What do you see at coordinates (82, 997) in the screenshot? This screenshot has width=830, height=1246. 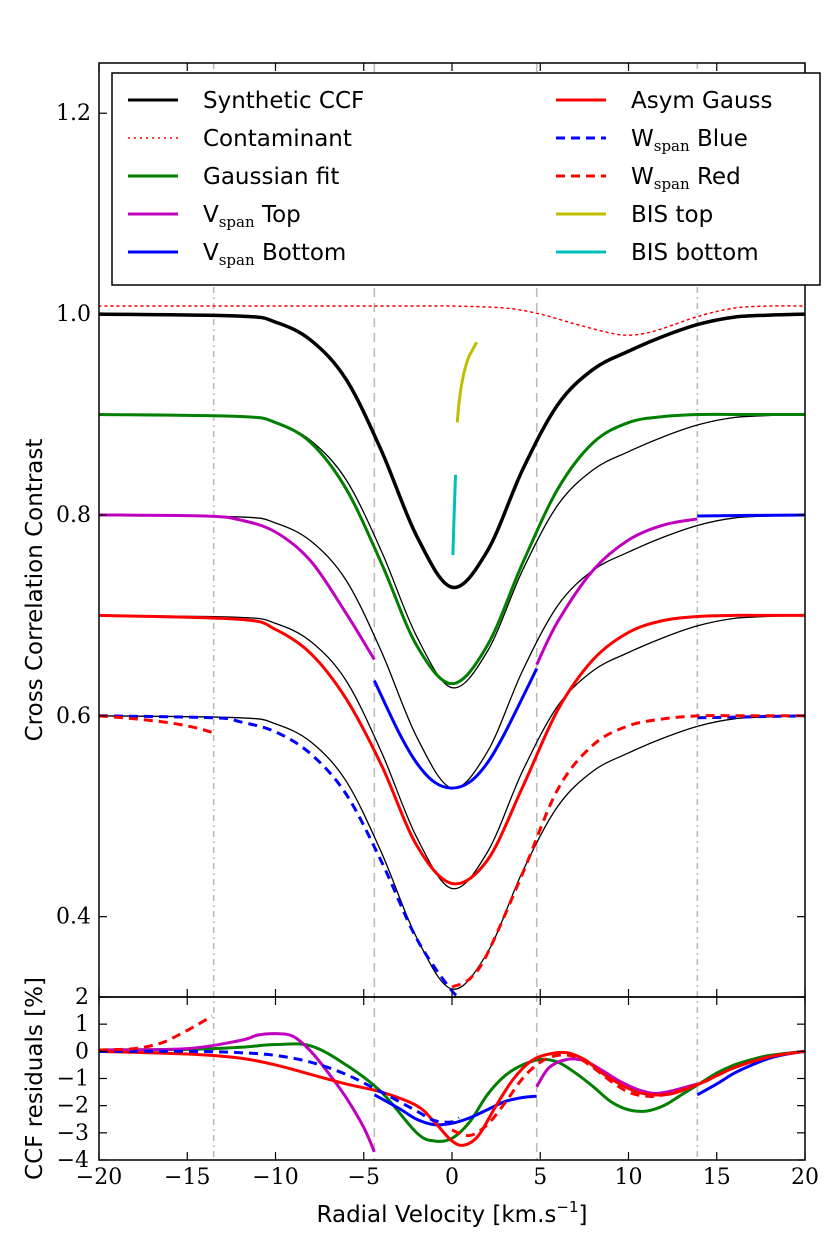 I see `bottom-ytick-label: 2` at bounding box center [82, 997].